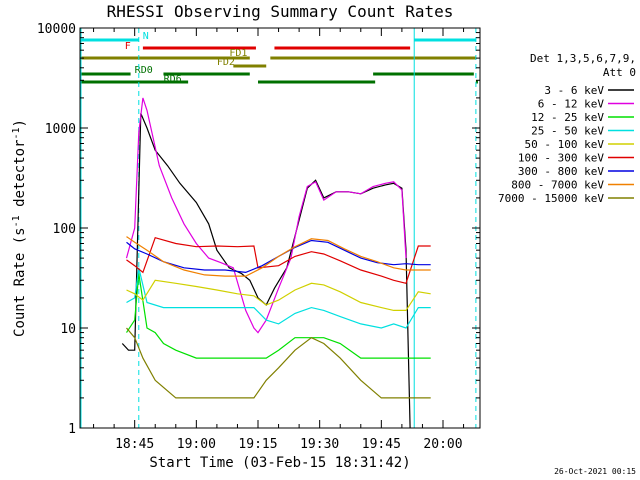 This screenshot has height=480, width=640. Describe the element at coordinates (561, 171) in the screenshot. I see `legend-label: 300 - 800 keV` at that location.